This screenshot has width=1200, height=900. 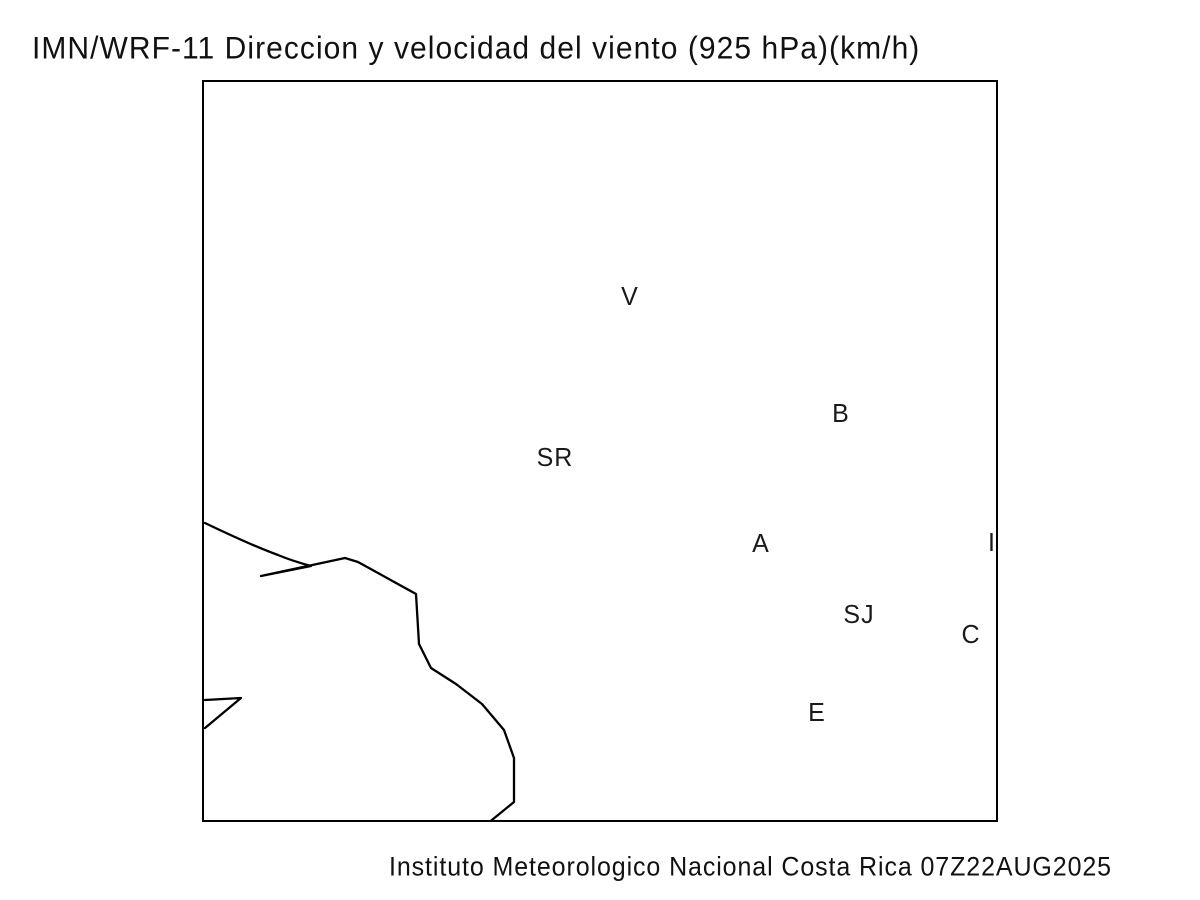 I want to click on station-label-SR: SR, so click(x=555, y=457).